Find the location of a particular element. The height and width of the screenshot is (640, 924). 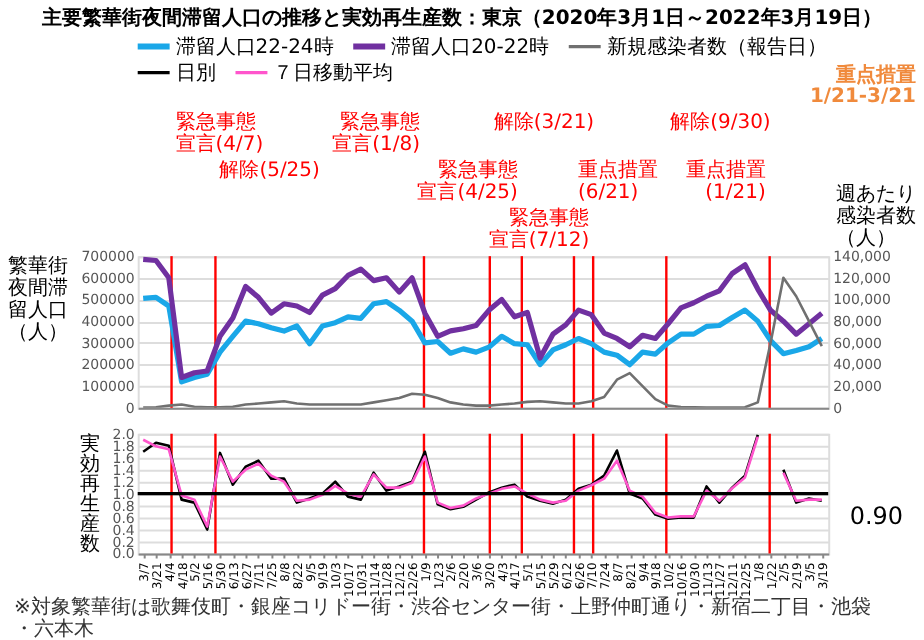

ref-line-label: 解除(3/21) is located at coordinates (544, 122).